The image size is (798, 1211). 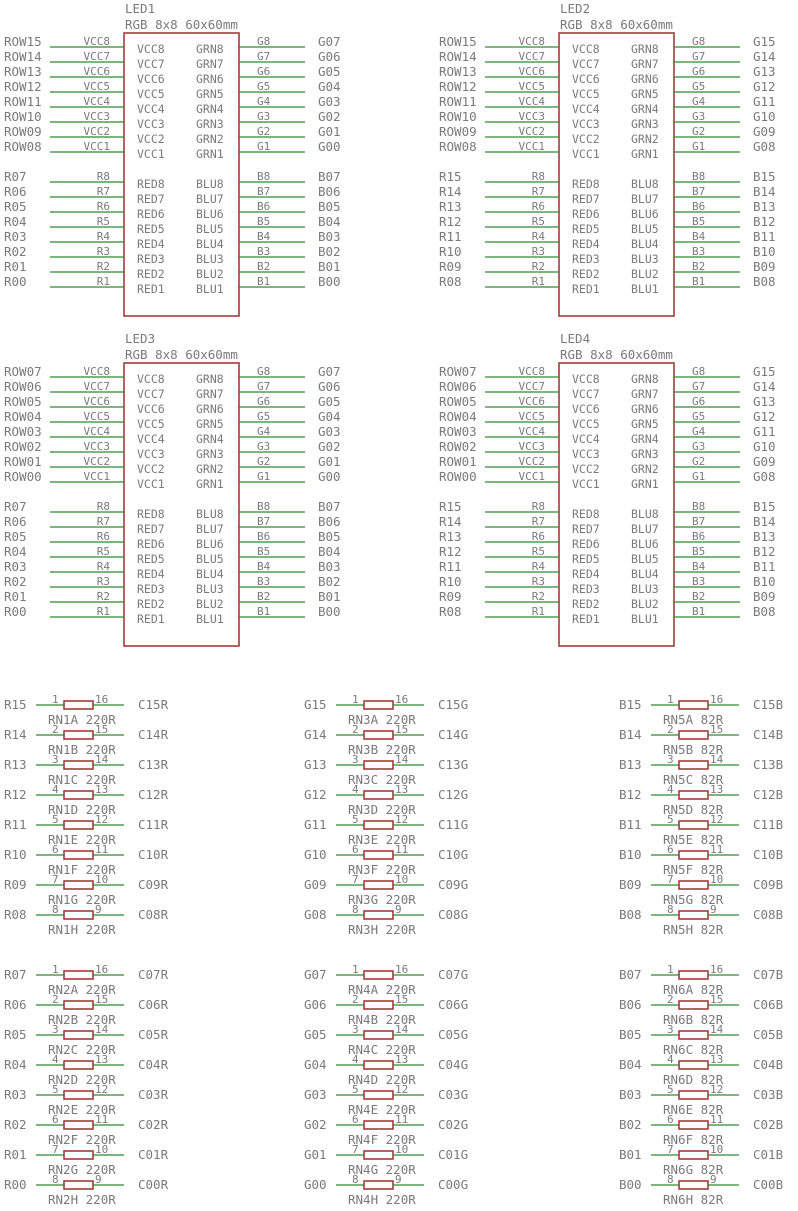 What do you see at coordinates (690, 1199) in the screenshot?
I see `resistor-section: H` at bounding box center [690, 1199].